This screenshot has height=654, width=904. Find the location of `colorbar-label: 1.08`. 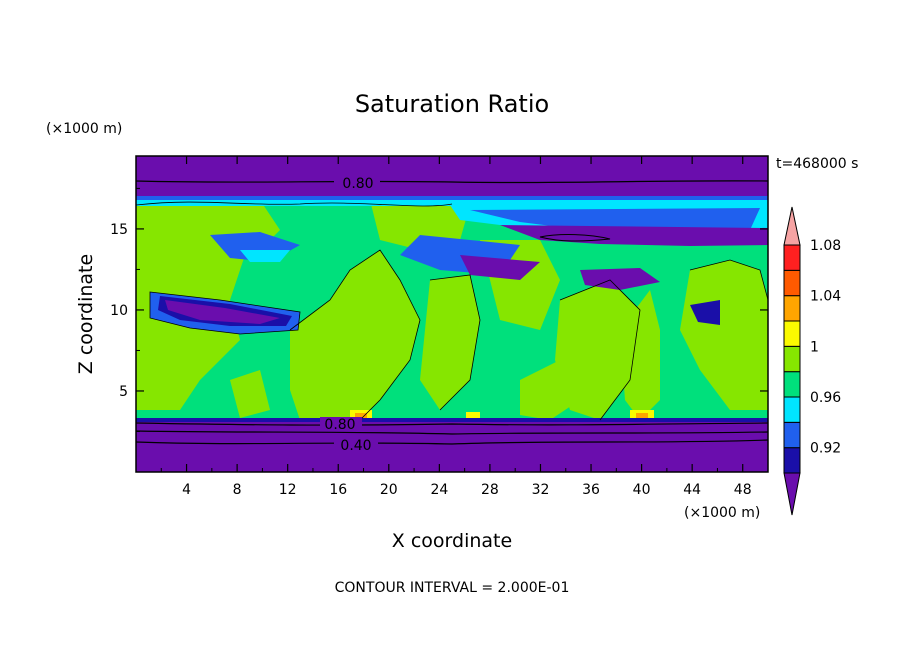

colorbar-label: 1.08 is located at coordinates (825, 246).